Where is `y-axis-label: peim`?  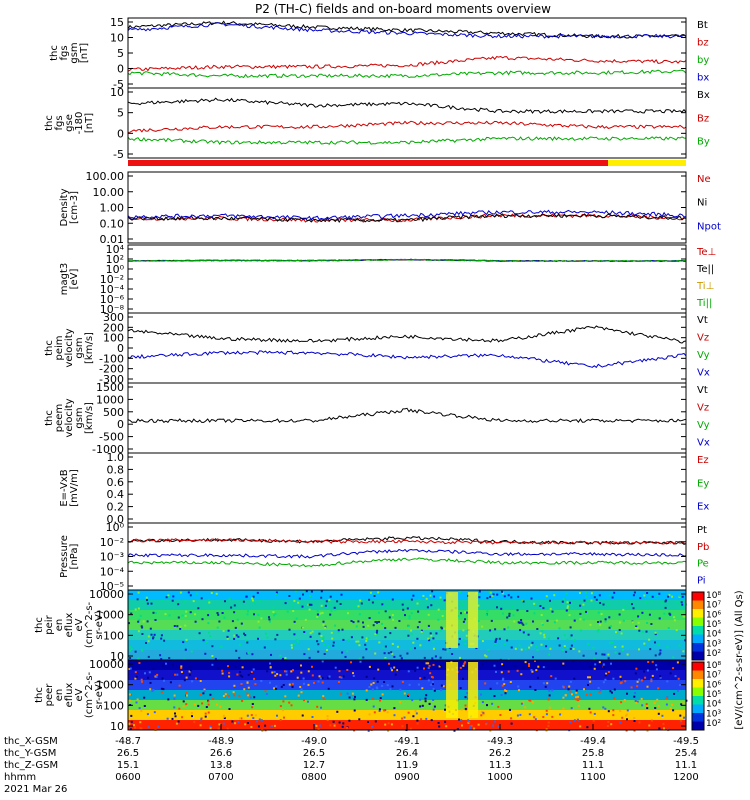
y-axis-label: peim is located at coordinates (59, 347).